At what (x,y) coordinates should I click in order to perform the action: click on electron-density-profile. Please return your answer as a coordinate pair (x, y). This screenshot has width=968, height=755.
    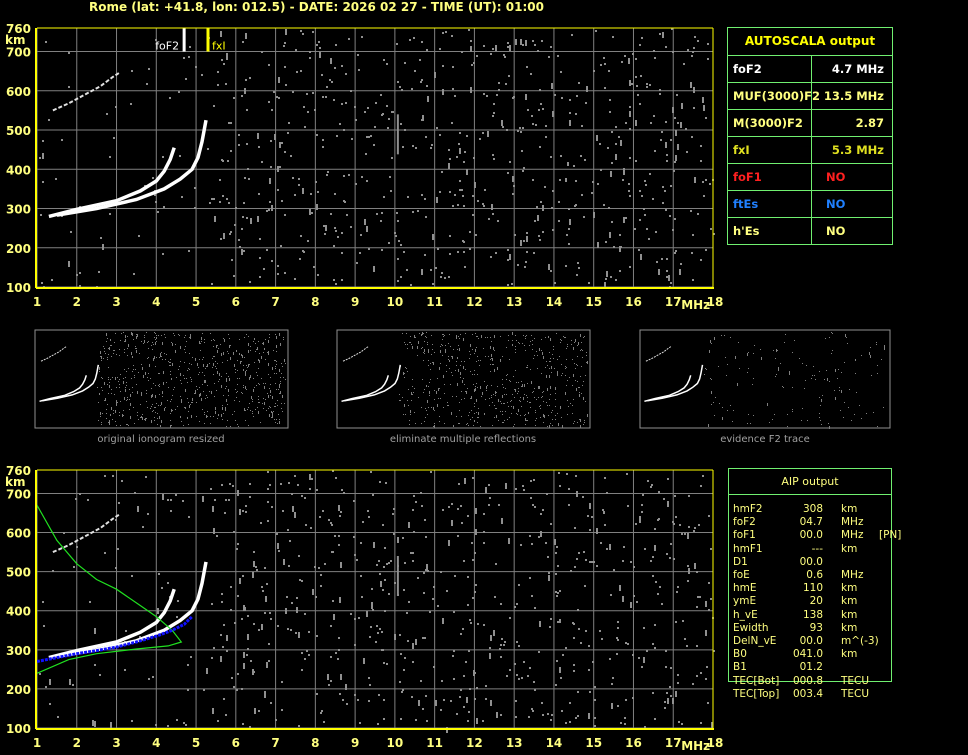
    Looking at the image, I should click on (109, 589).